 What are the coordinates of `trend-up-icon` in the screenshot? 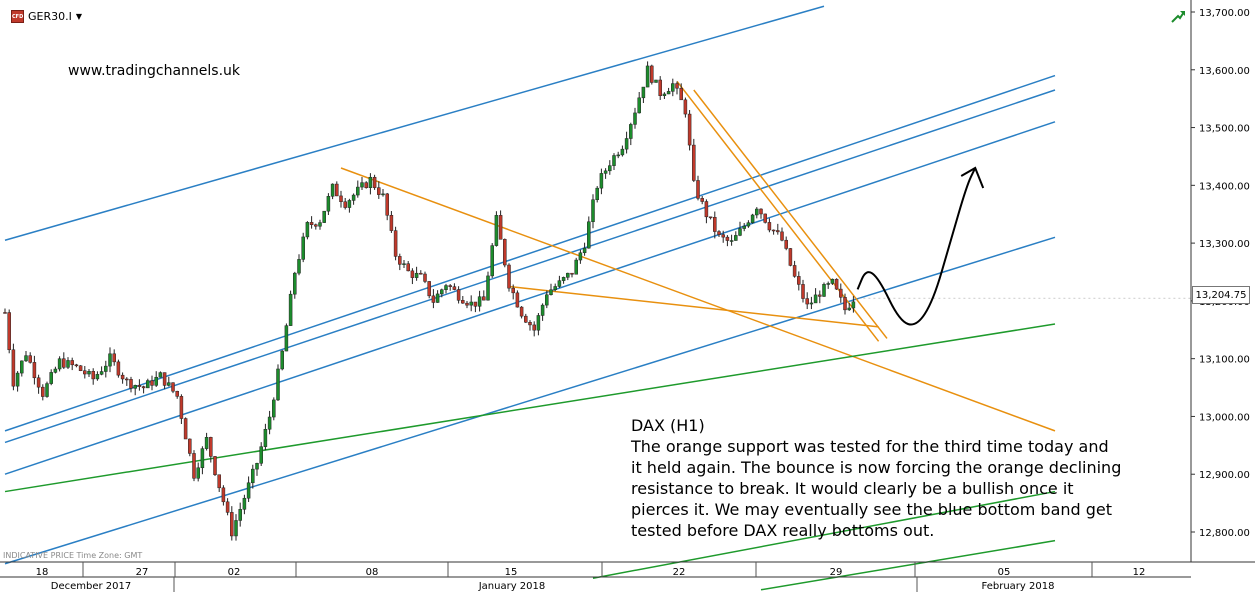 It's located at (1178, 16).